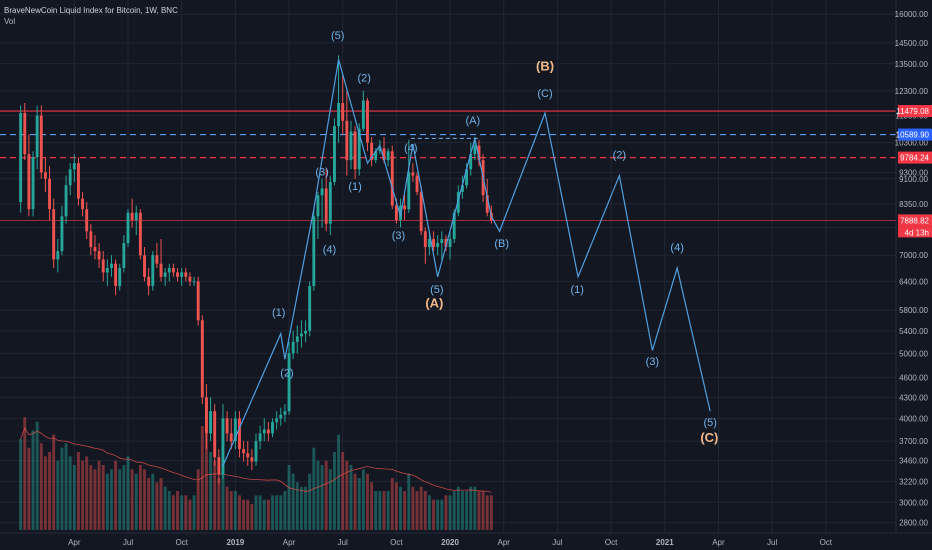  Describe the element at coordinates (915, 220) in the screenshot. I see `price-tag-bg` at that location.